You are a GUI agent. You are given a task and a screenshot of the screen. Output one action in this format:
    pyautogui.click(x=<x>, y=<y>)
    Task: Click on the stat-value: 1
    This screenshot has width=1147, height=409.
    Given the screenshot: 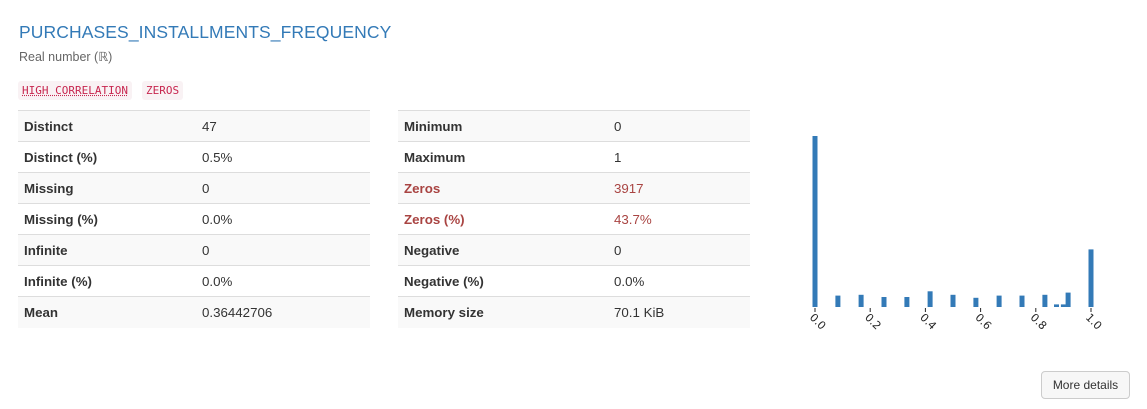 What is the action you would take?
    pyautogui.click(x=679, y=157)
    